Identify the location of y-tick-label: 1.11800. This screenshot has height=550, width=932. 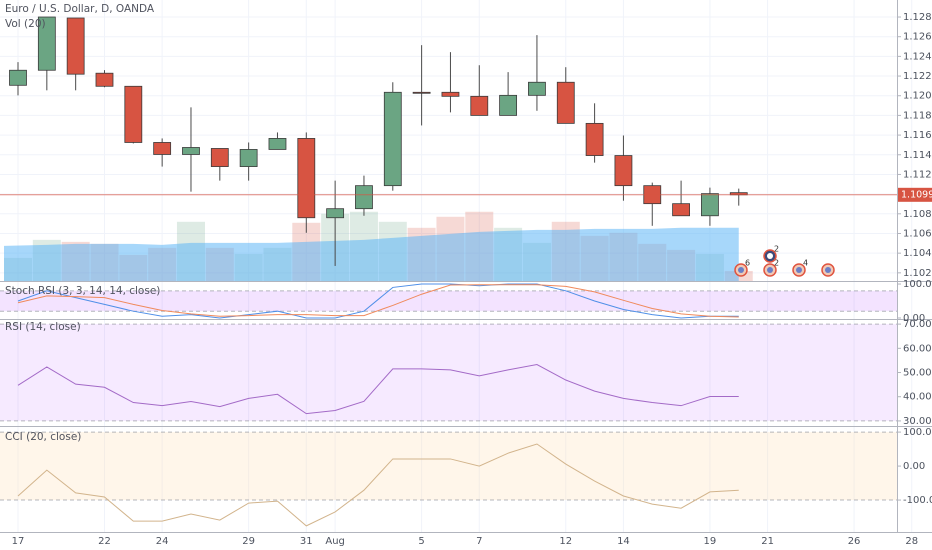
(917, 115).